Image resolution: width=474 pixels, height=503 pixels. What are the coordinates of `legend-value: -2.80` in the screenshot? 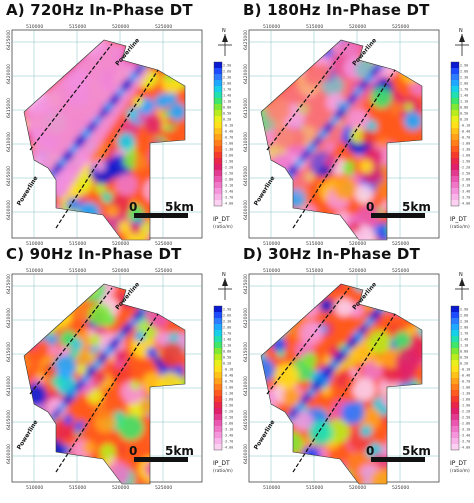 It's located at (465, 424).